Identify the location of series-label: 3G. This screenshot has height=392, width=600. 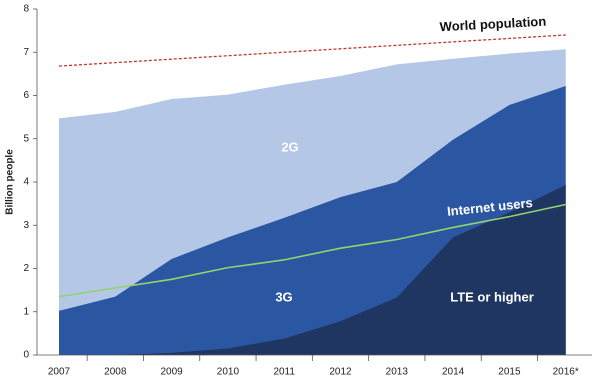
(283, 296).